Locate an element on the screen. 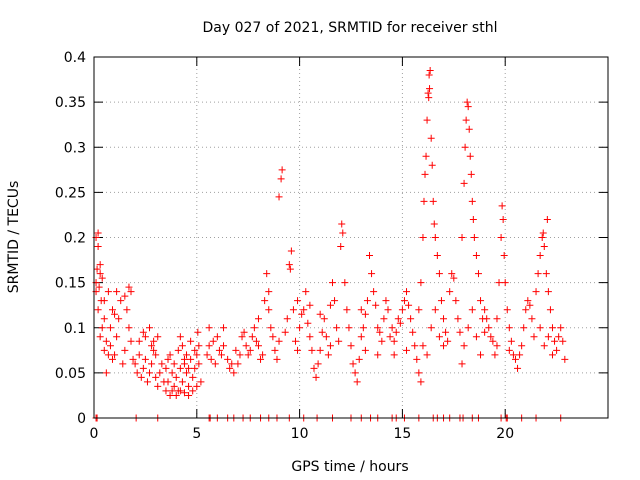 Image resolution: width=640 pixels, height=480 pixels. x-tick-label: 15 is located at coordinates (402, 434).